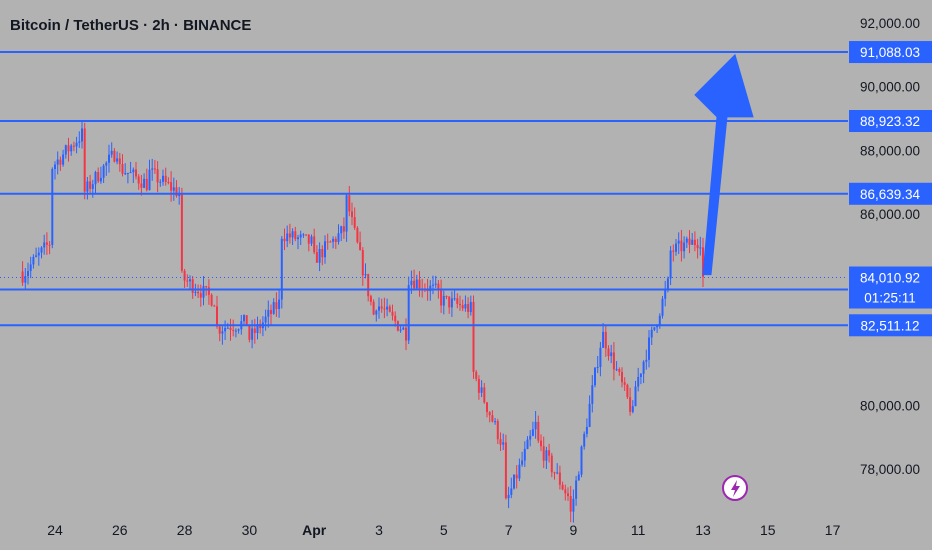 The width and height of the screenshot is (932, 550). What do you see at coordinates (890, 278) in the screenshot?
I see `svg-text: 84,010.92` at bounding box center [890, 278].